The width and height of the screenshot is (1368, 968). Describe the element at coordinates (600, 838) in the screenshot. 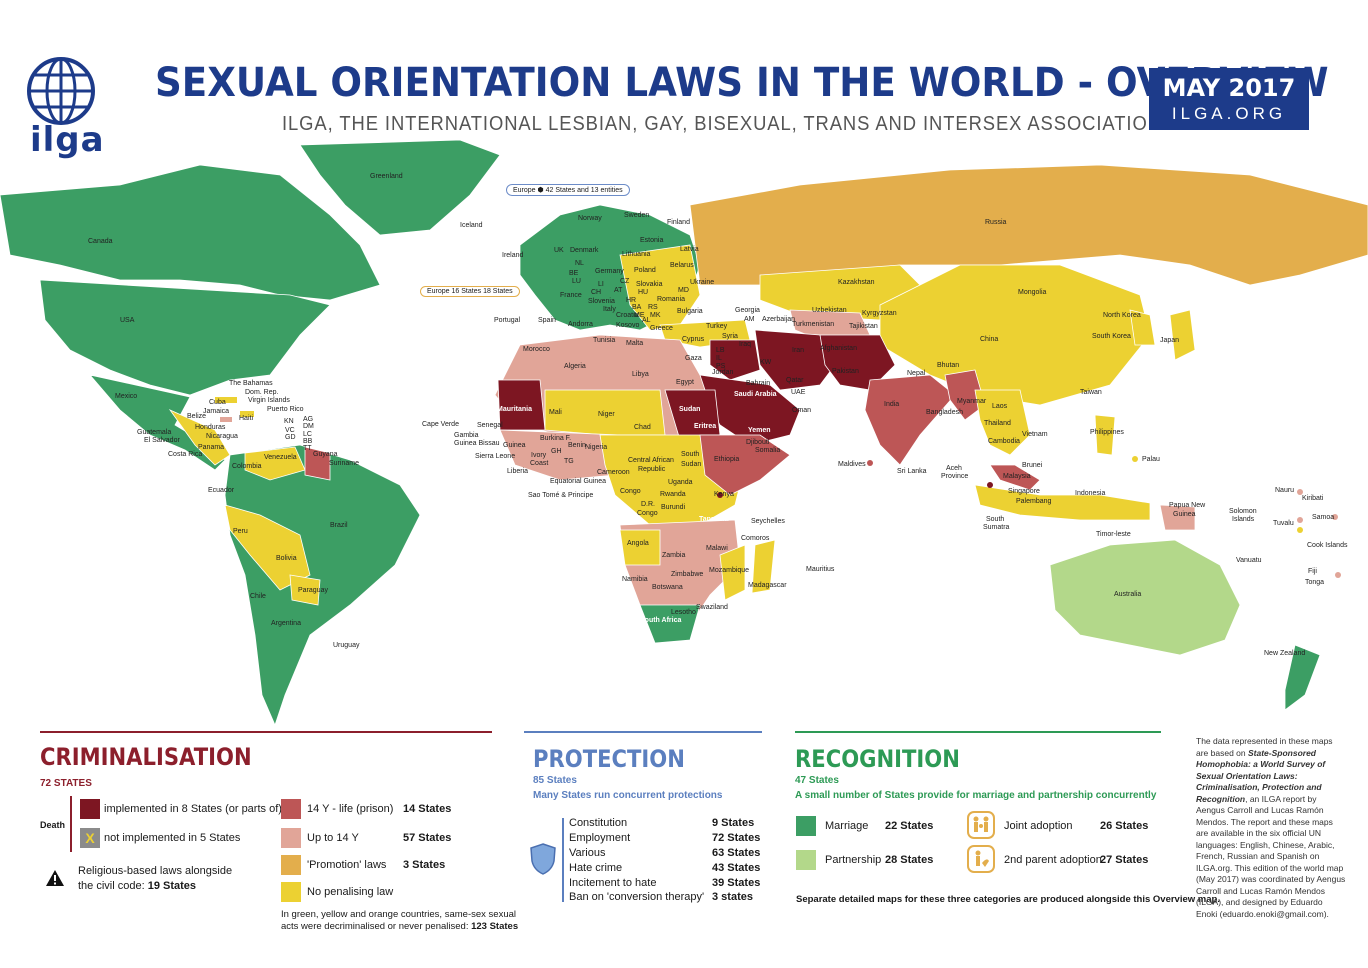

I see `protection-employment-label: Employment` at that location.